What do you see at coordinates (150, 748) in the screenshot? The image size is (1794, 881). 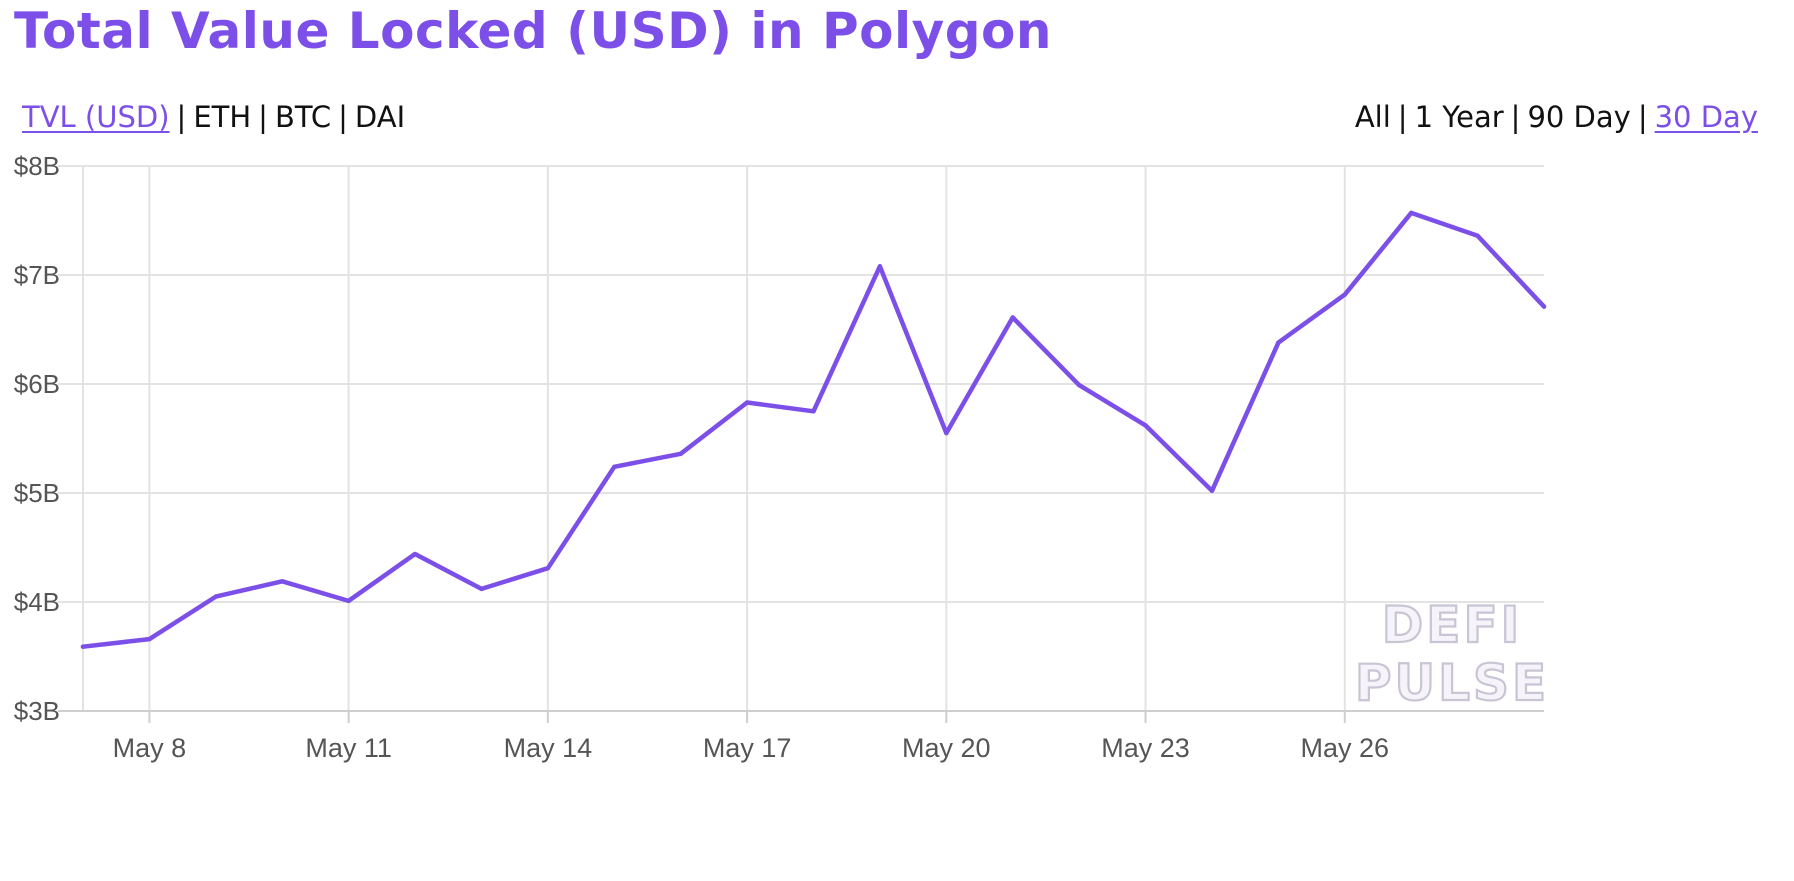 I see `x-tick-label: May 8` at bounding box center [150, 748].